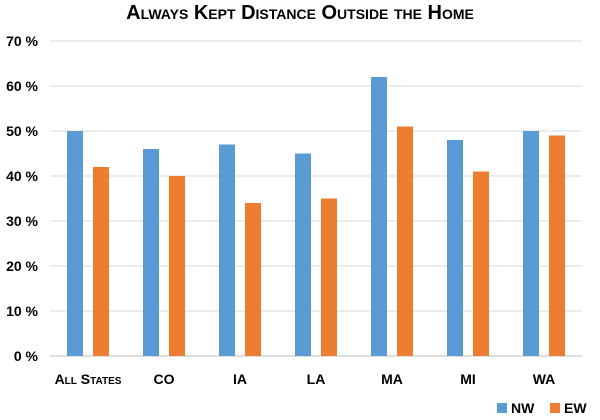 Image resolution: width=600 pixels, height=420 pixels. I want to click on legend-swatch-nw, so click(502, 408).